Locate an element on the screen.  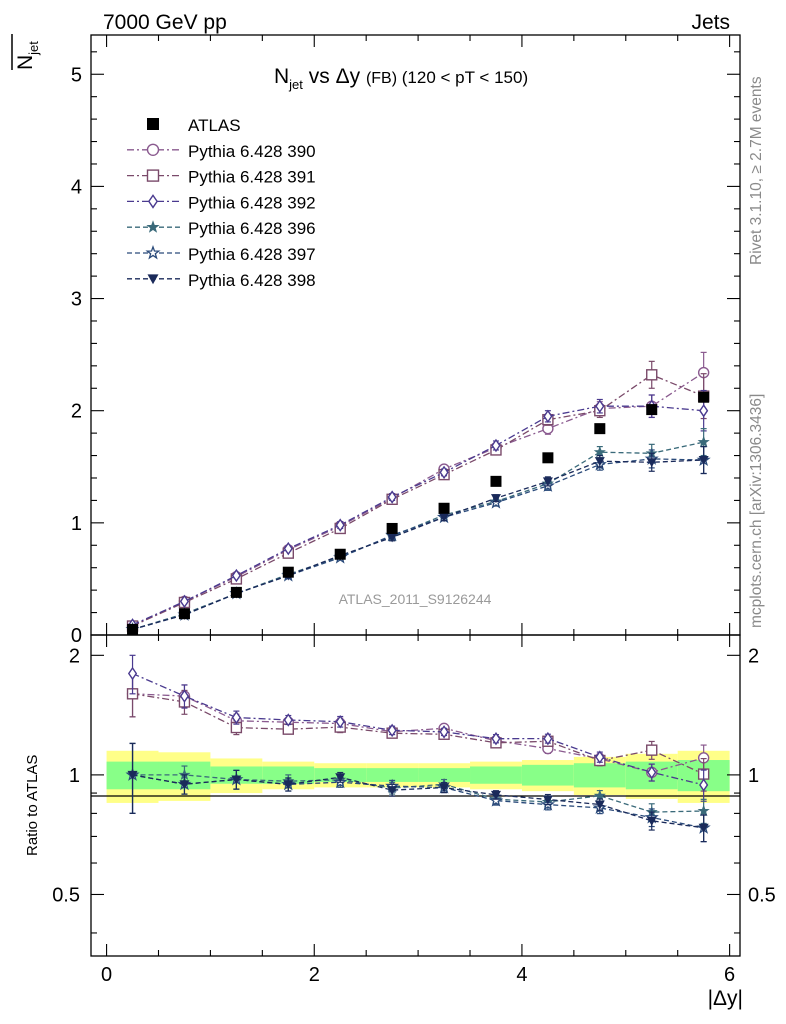
ratio-series is located at coordinates (418, 748).